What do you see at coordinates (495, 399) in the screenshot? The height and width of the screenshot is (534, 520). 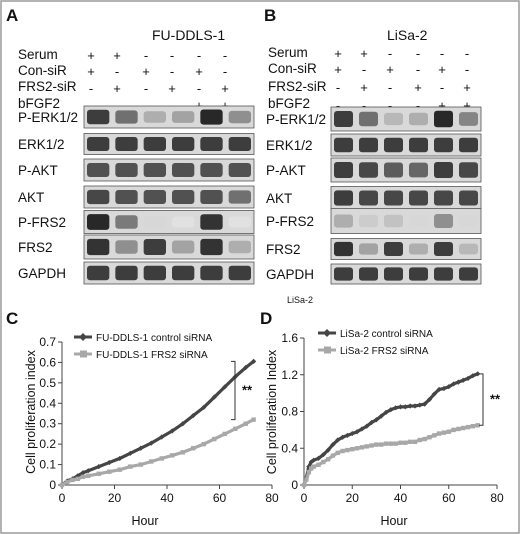 I see `significance-marker: **` at bounding box center [495, 399].